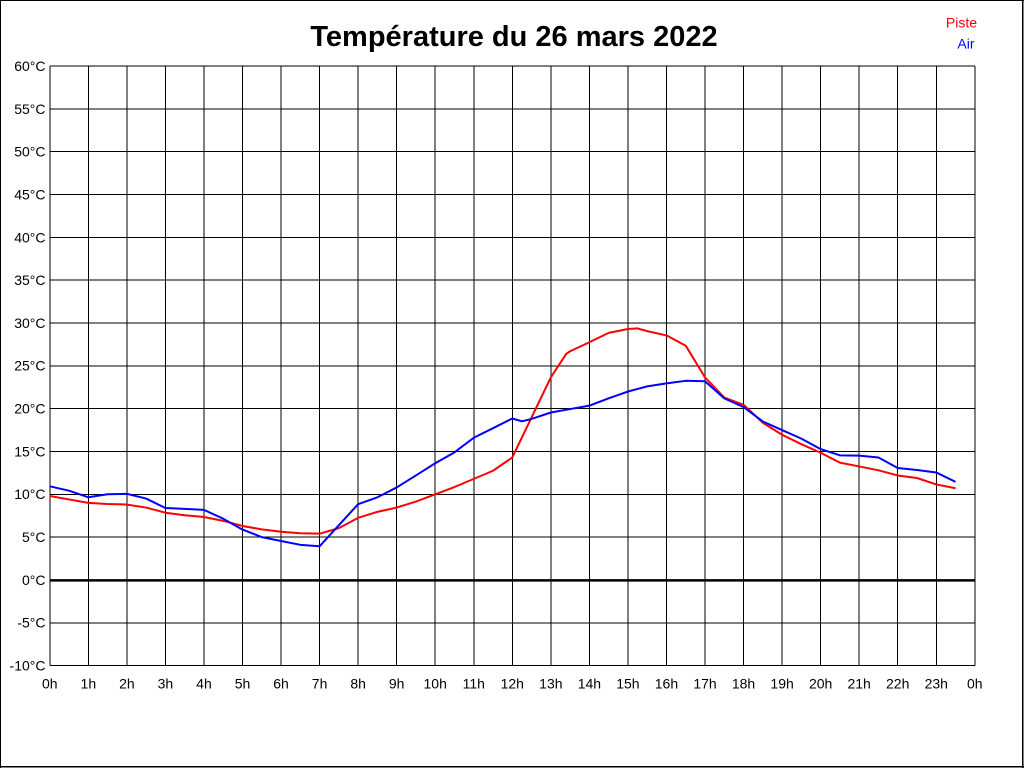  Describe the element at coordinates (166, 684) in the screenshot. I see `svg-text: 3h` at that location.